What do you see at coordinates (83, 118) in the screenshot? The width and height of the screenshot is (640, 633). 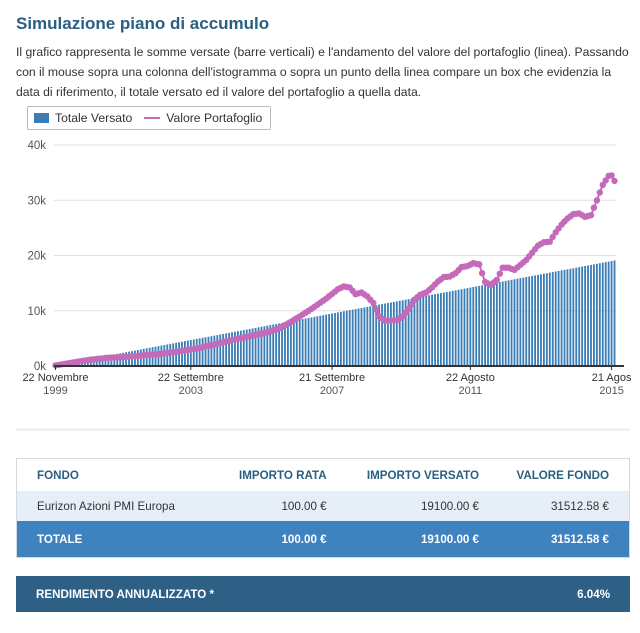 I see `legend-item-totale-versato: Totale Versato` at bounding box center [83, 118].